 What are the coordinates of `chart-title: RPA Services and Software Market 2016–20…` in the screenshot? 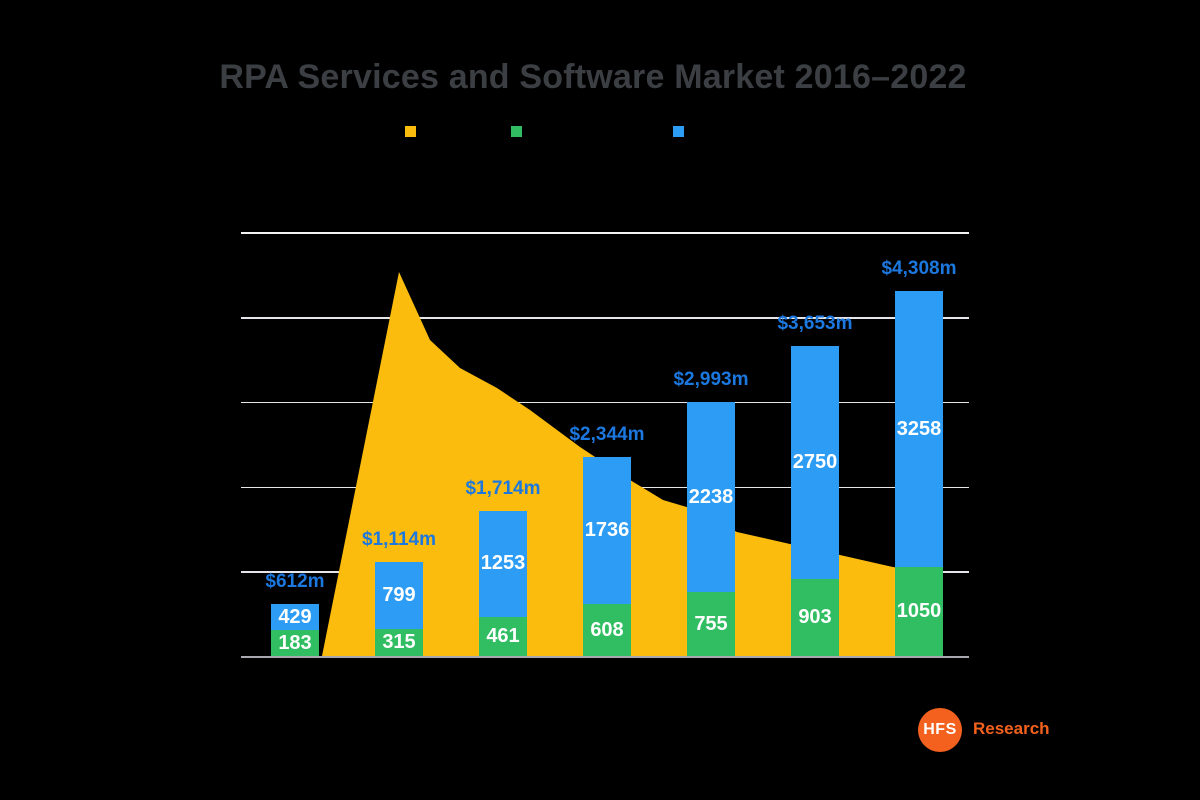 It's located at (593, 77).